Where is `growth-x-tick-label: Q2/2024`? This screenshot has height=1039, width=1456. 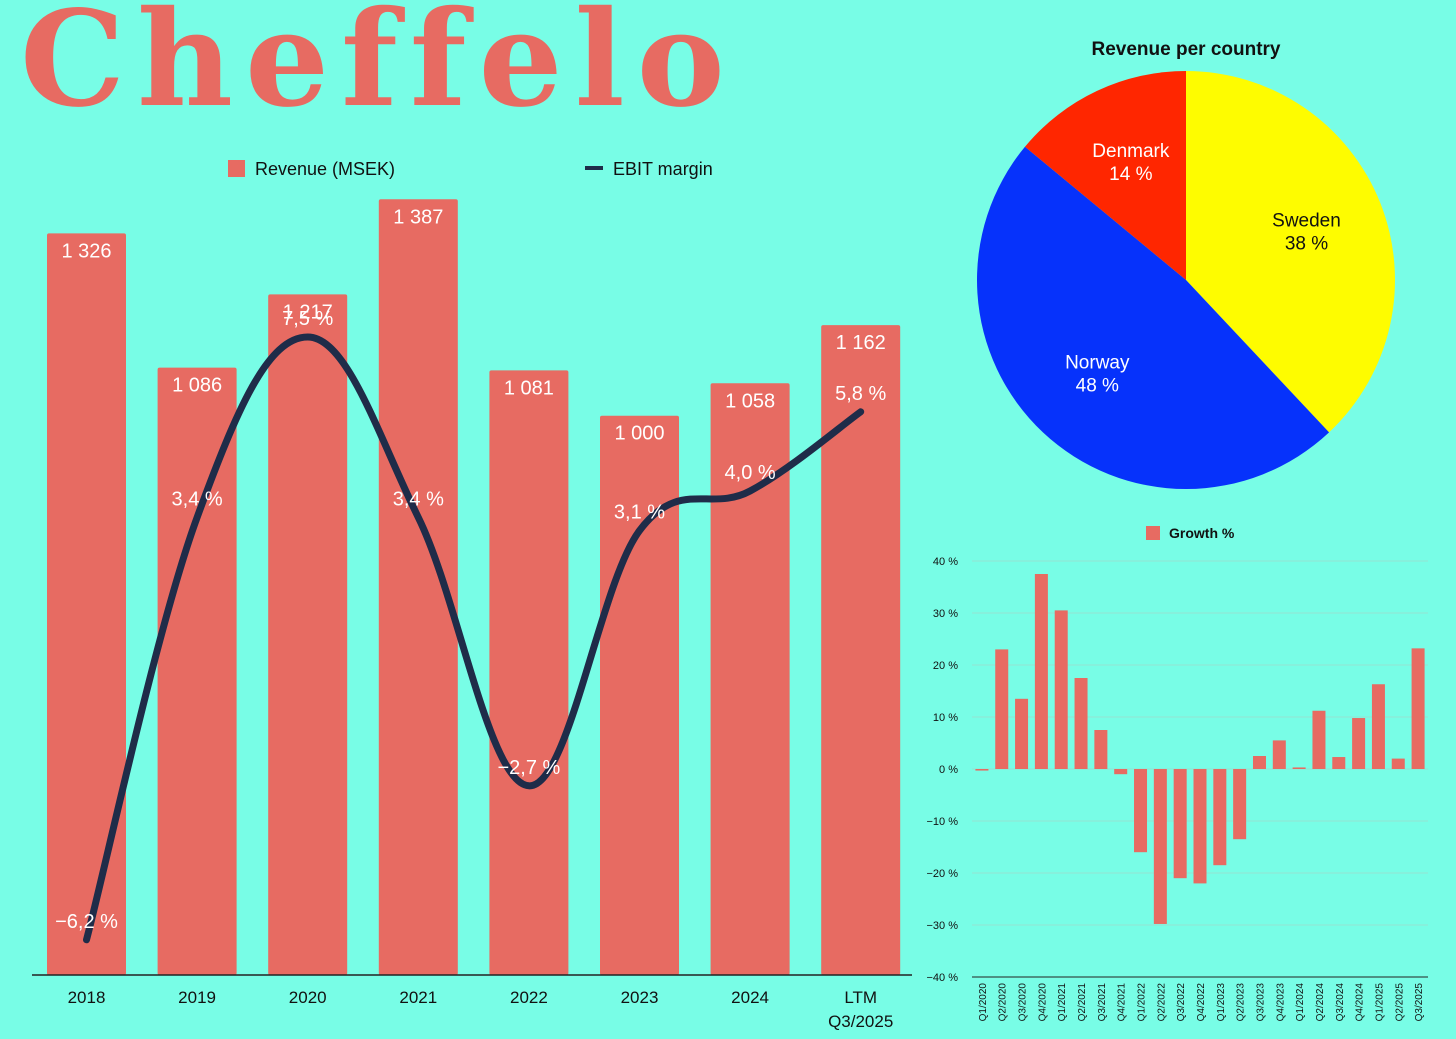
growth-x-tick-label: Q2/2024 is located at coordinates (1320, 1002).